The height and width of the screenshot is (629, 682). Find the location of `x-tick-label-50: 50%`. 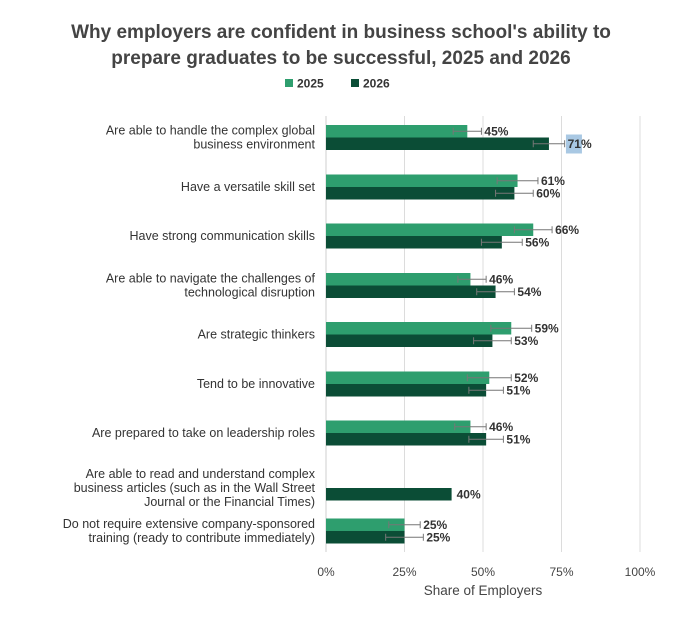

x-tick-label-50: 50% is located at coordinates (483, 572).